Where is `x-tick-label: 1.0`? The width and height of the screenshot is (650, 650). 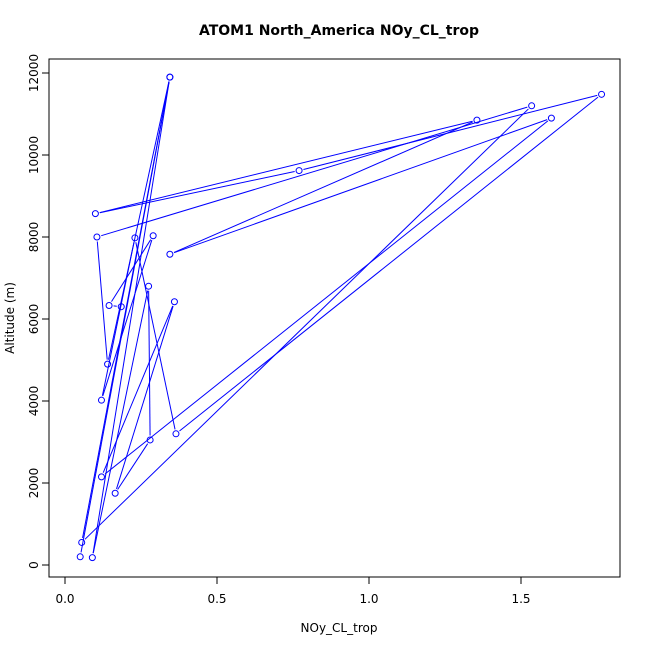 x-tick-label: 1.0 is located at coordinates (368, 599).